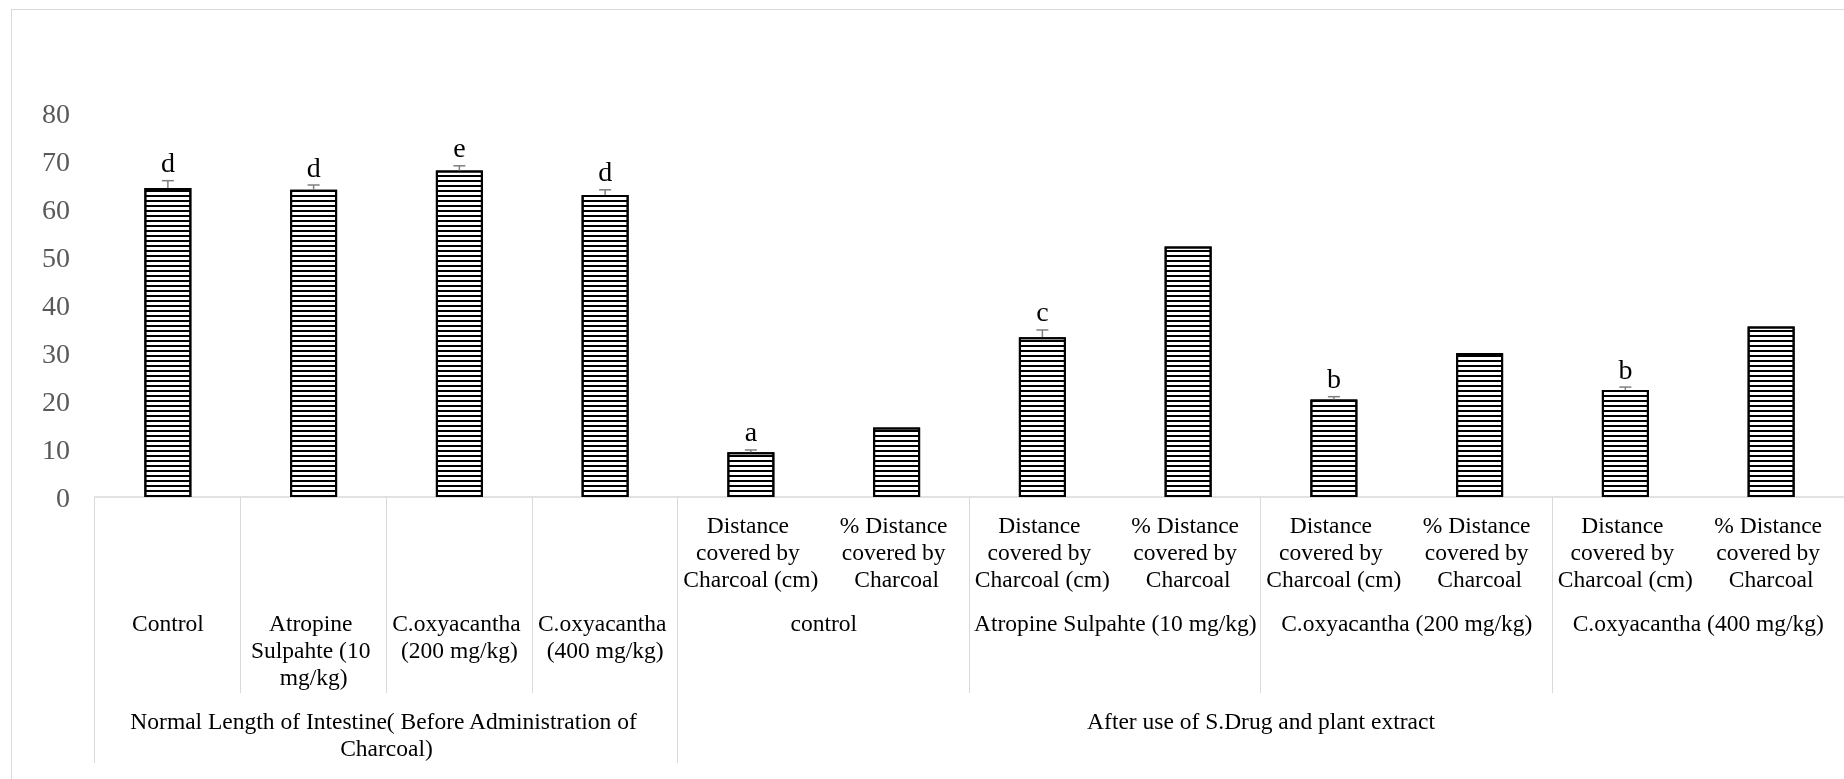 Image resolution: width=1844 pixels, height=779 pixels. I want to click on text: Normal Length of Intestine( Before Administration of Charcoal), so click(386, 734).